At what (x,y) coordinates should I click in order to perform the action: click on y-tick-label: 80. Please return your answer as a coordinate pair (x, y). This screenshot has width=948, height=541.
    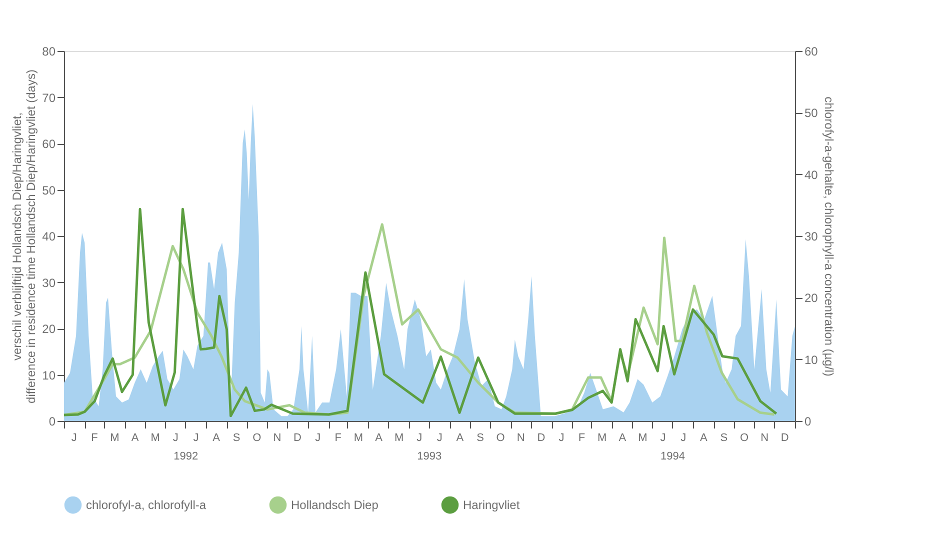
    Looking at the image, I should click on (49, 51).